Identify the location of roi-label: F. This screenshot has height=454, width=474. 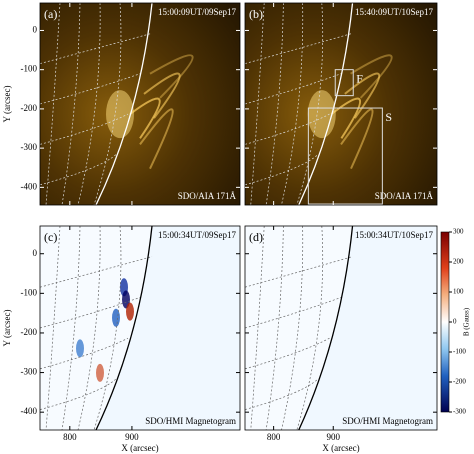
(359, 78).